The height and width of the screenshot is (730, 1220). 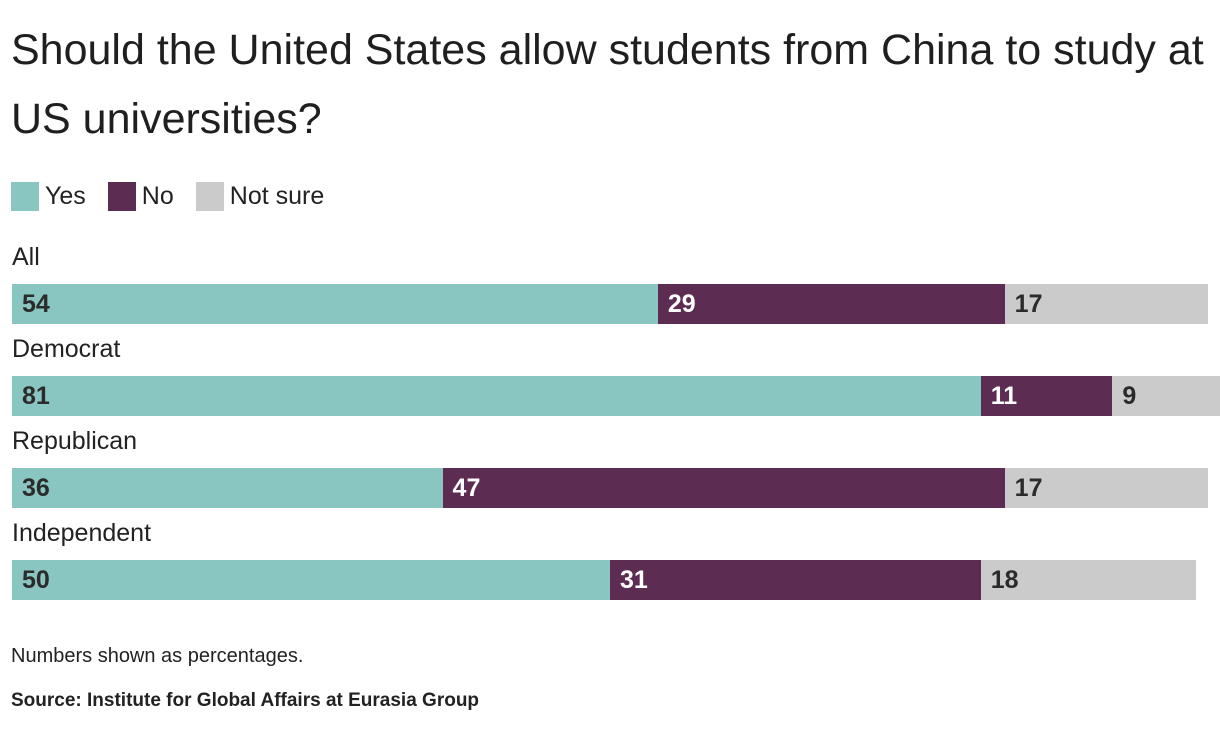 What do you see at coordinates (1004, 580) in the screenshot?
I see `data-label: 18` at bounding box center [1004, 580].